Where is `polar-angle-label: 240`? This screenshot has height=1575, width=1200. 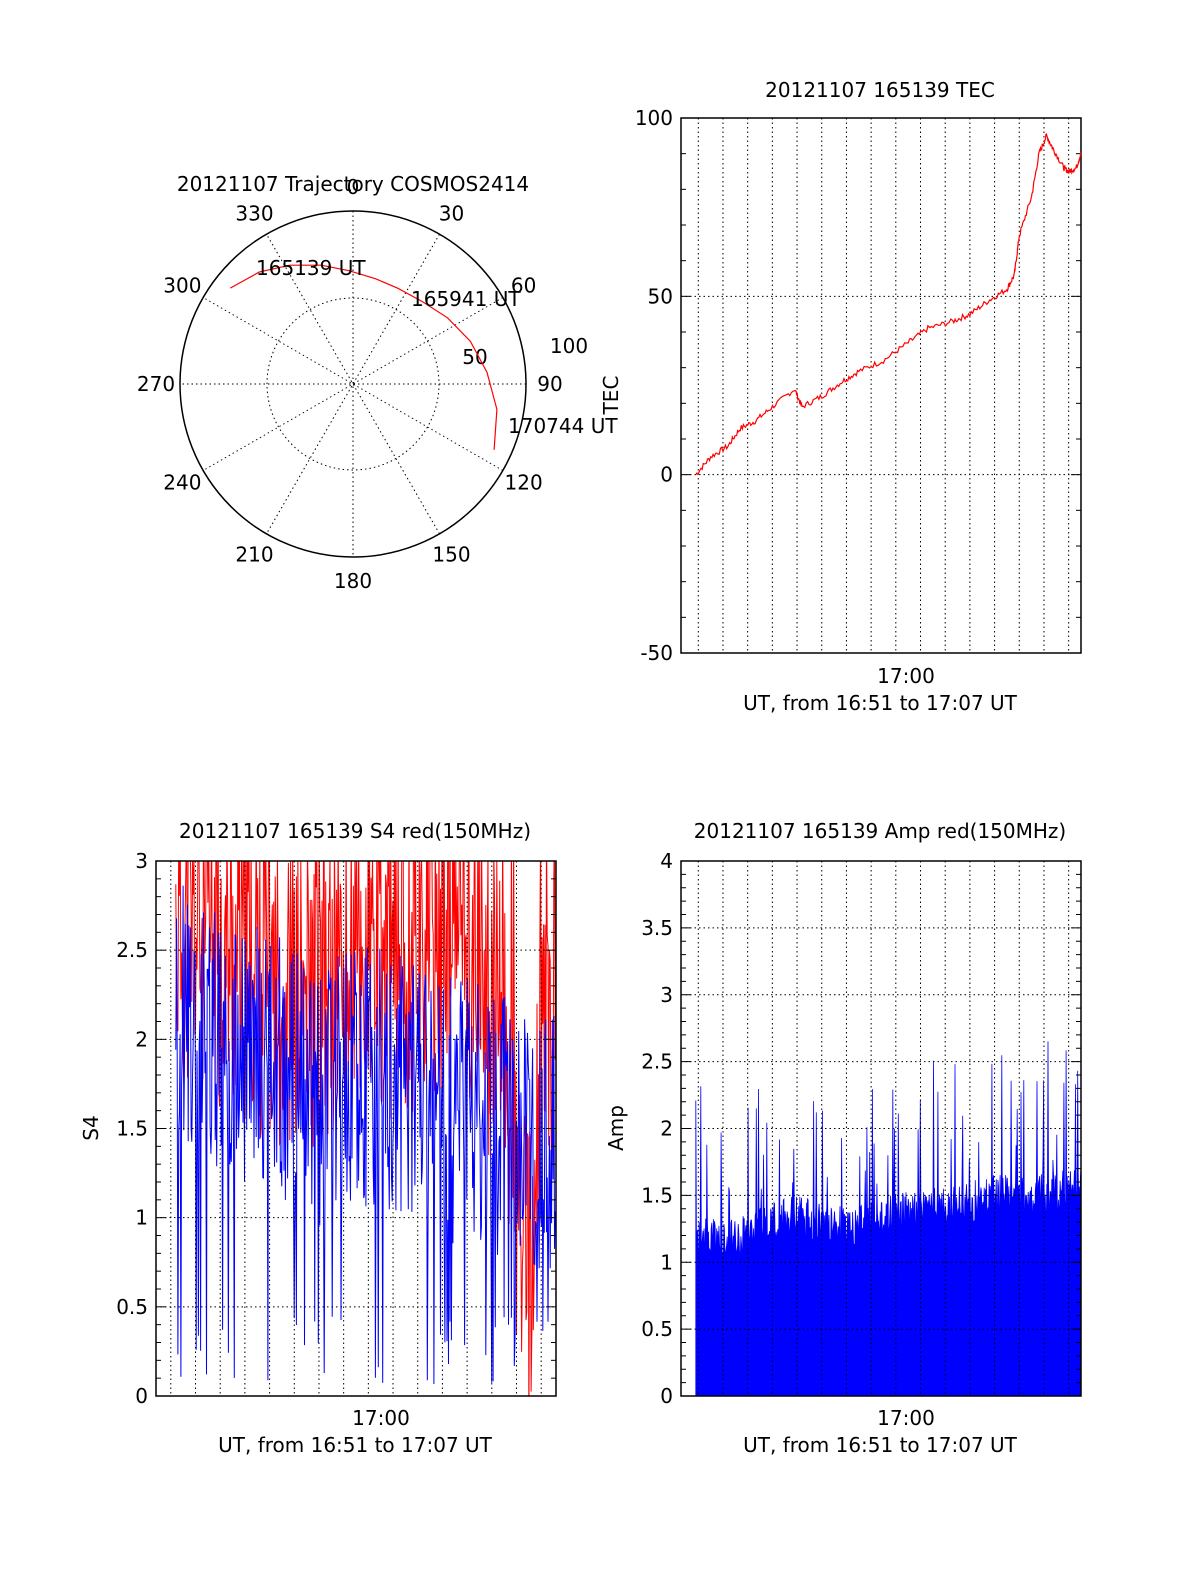
polar-angle-label: 240 is located at coordinates (182, 483).